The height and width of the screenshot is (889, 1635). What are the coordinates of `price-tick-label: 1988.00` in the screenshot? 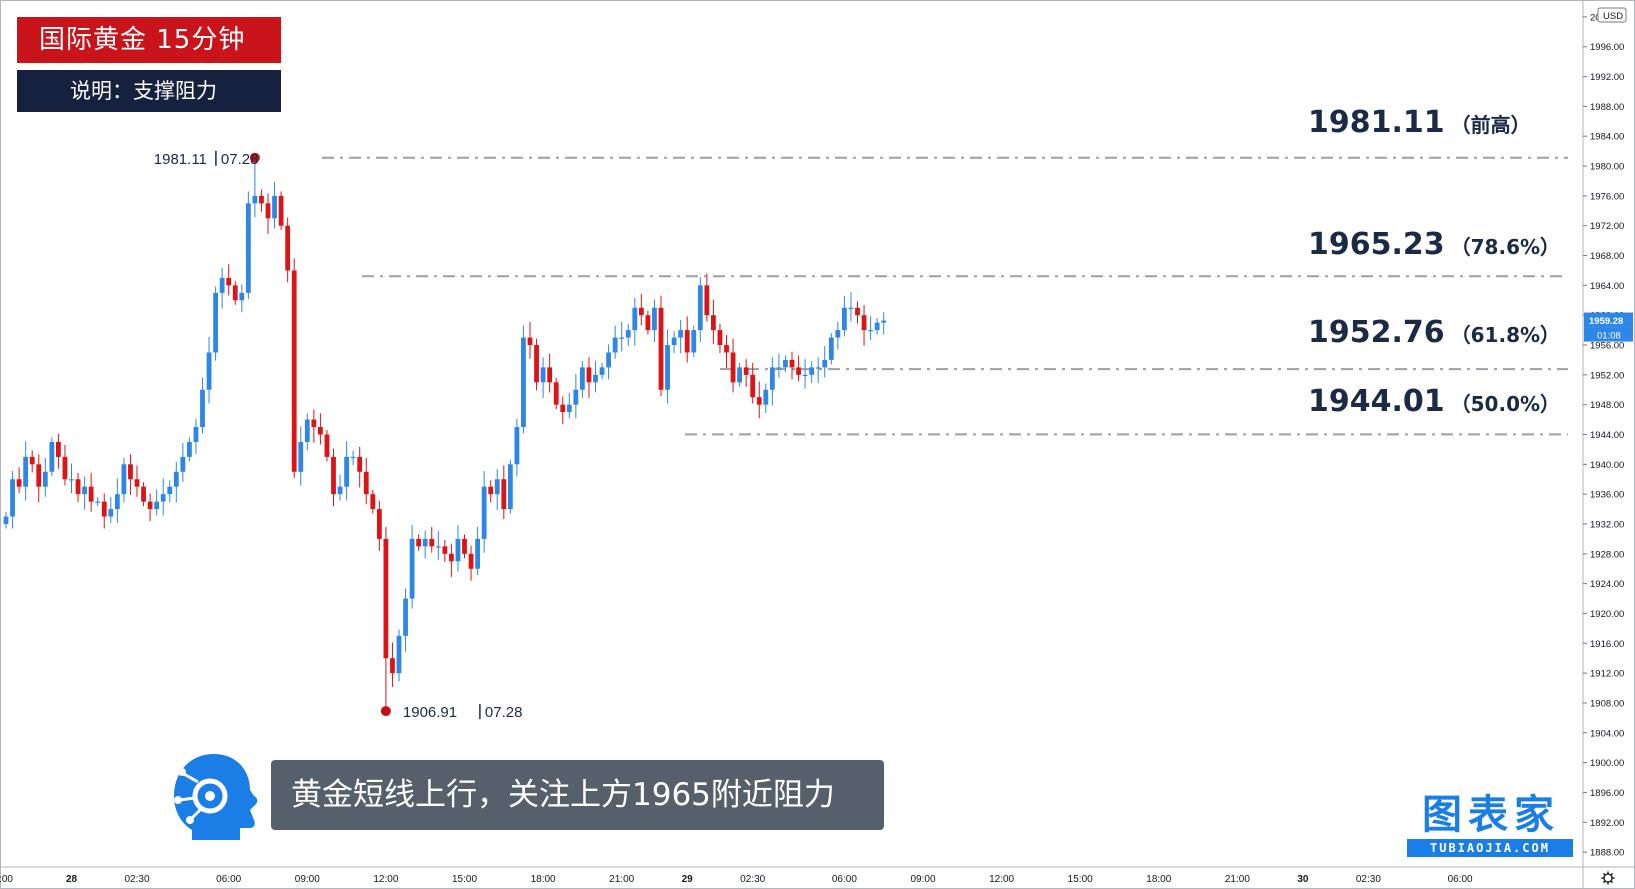 It's located at (1607, 107).